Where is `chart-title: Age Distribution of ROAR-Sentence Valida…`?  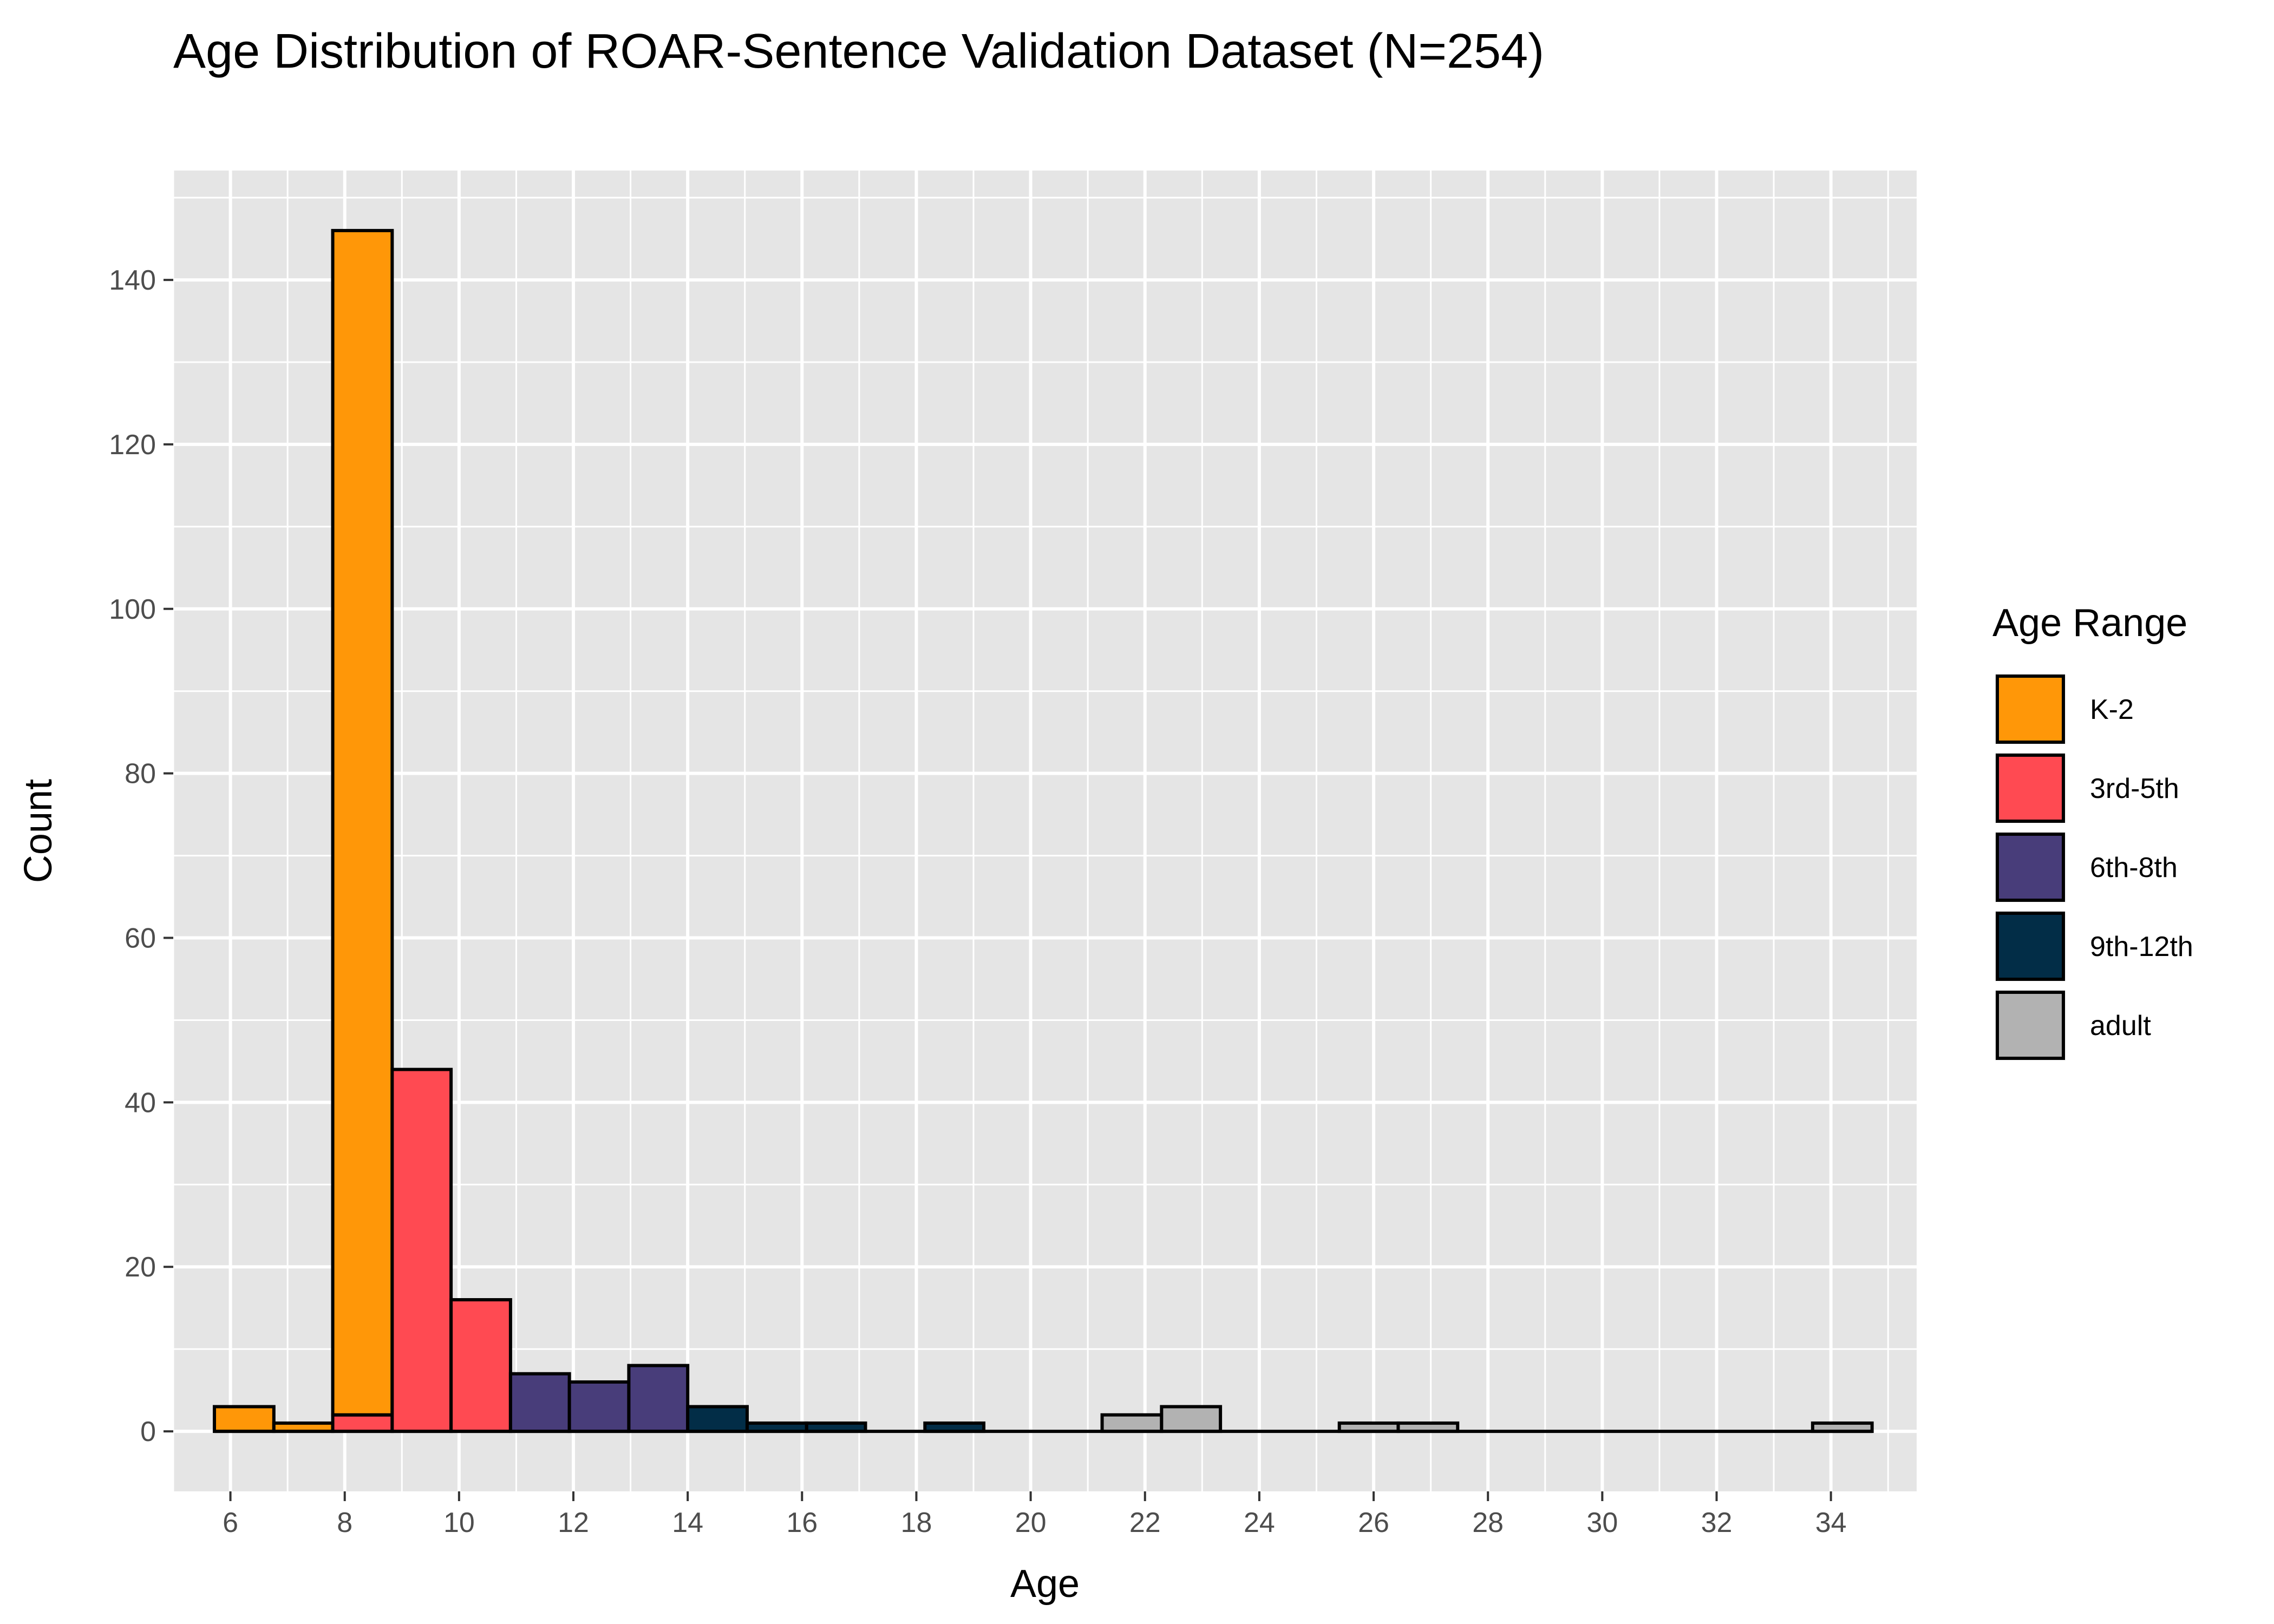
chart-title: Age Distribution of ROAR-Sentence Valida… is located at coordinates (859, 51).